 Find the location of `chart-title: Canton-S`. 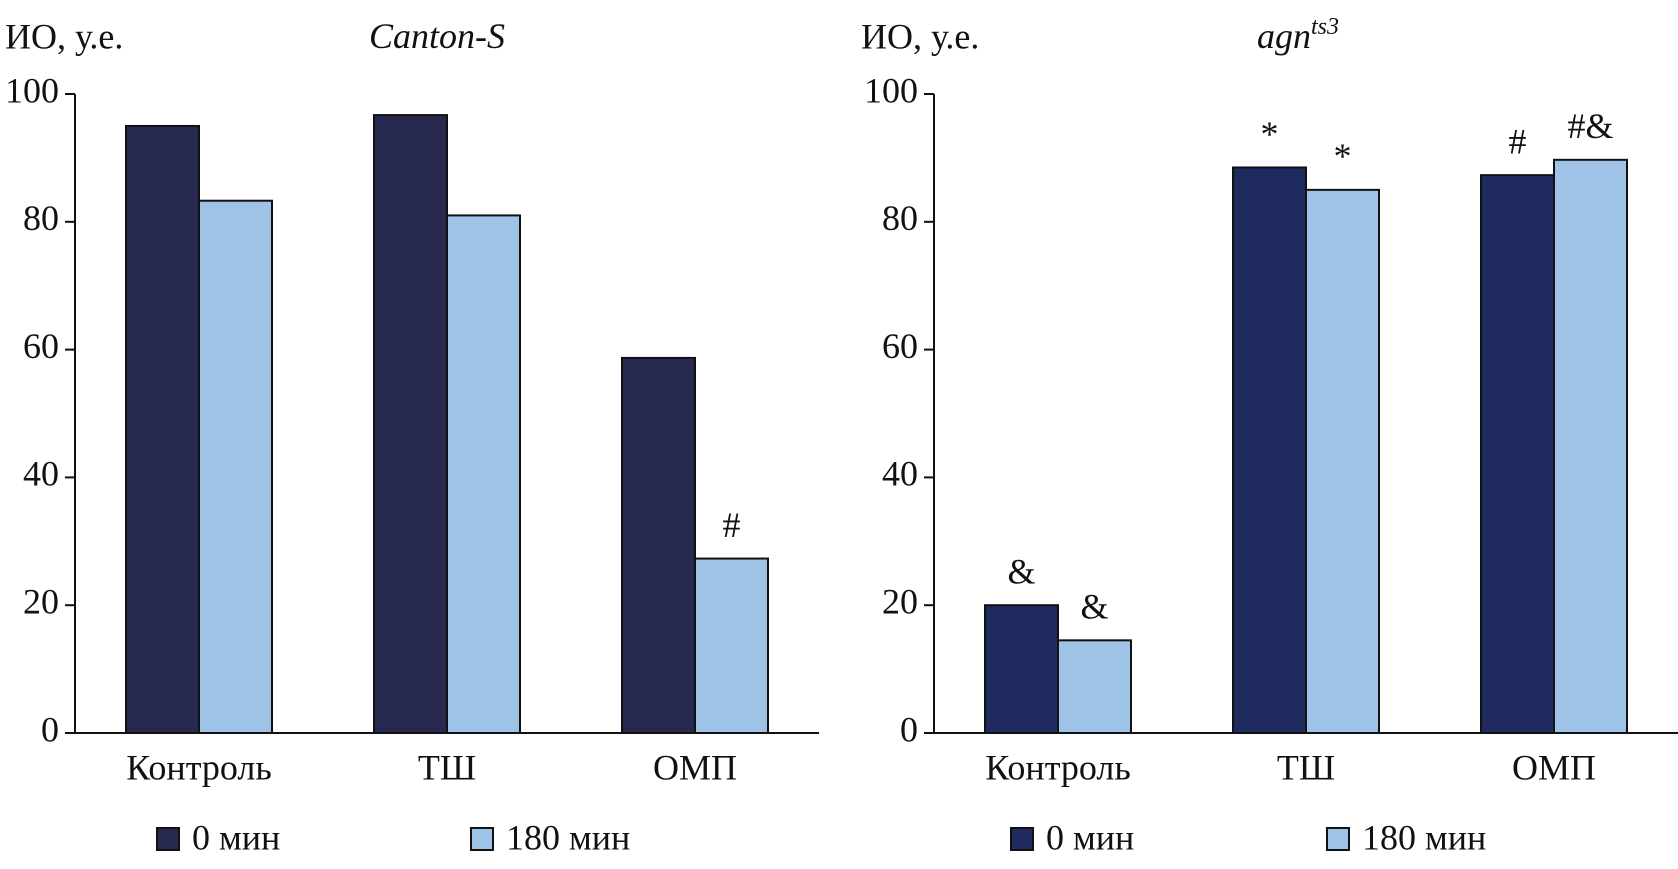

chart-title: Canton-S is located at coordinates (437, 36).